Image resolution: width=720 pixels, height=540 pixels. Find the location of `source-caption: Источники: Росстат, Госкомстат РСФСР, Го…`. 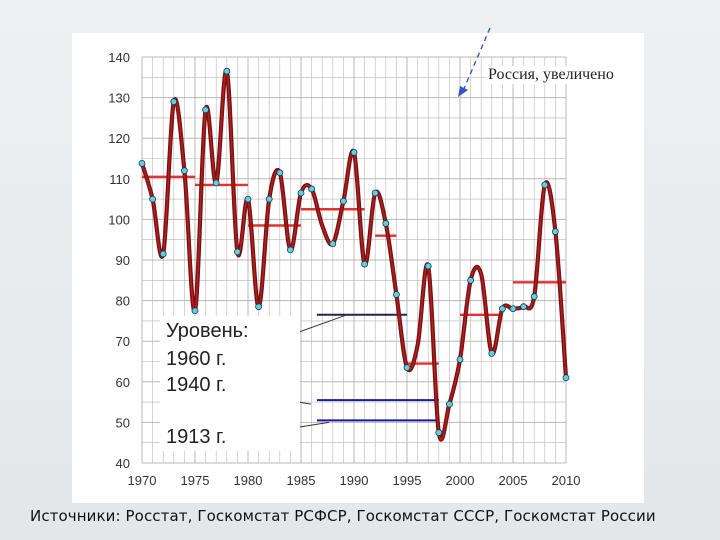

source-caption: Источники: Росстат, Госкомстат РСФСР, Го… is located at coordinates (343, 516).